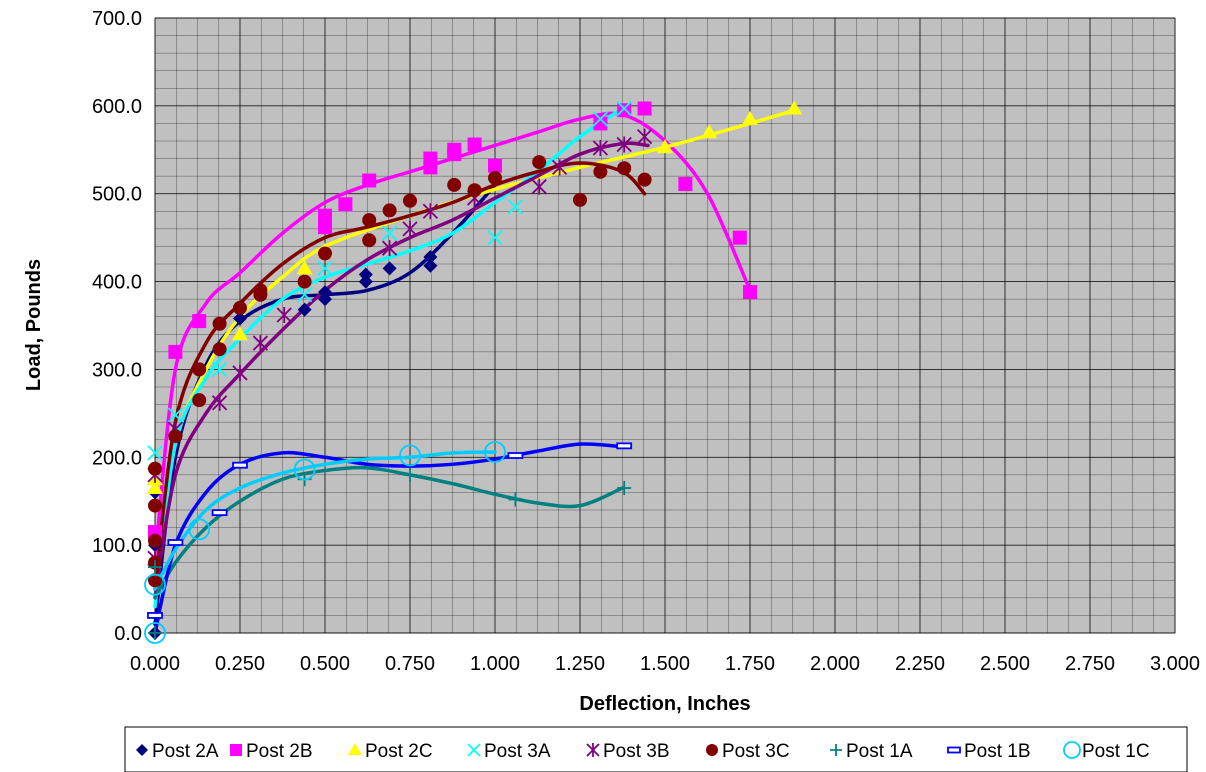 The image size is (1206, 772). What do you see at coordinates (240, 664) in the screenshot?
I see `x-tick-label: 0.250` at bounding box center [240, 664].